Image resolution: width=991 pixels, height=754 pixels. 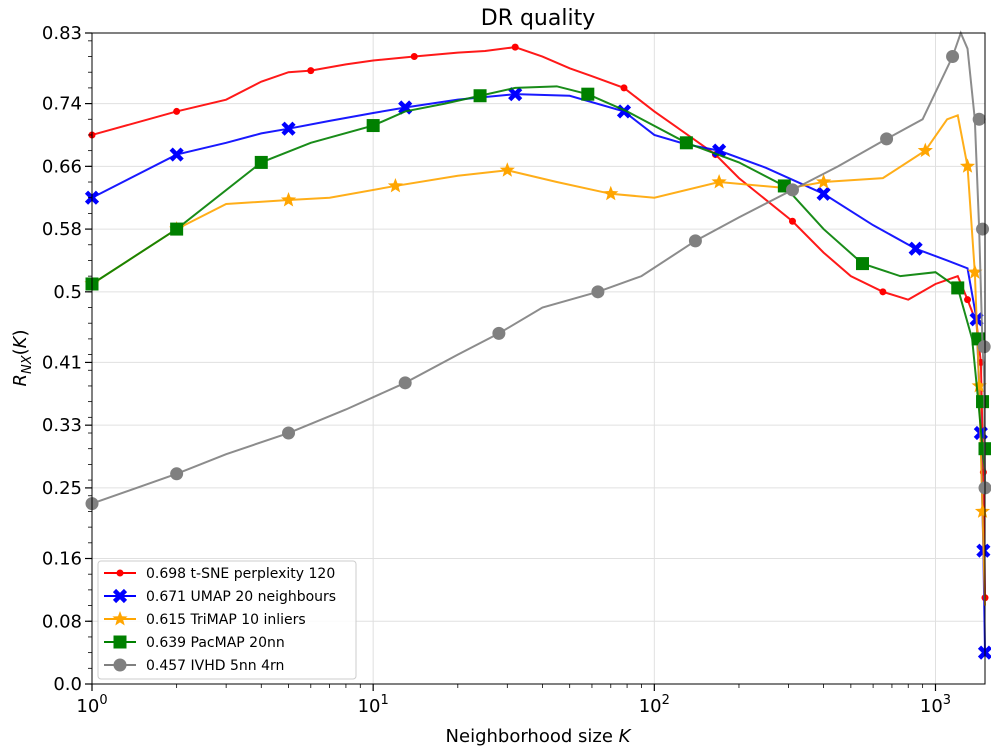 I want to click on x-tick-label: 10³, so click(x=935, y=705).